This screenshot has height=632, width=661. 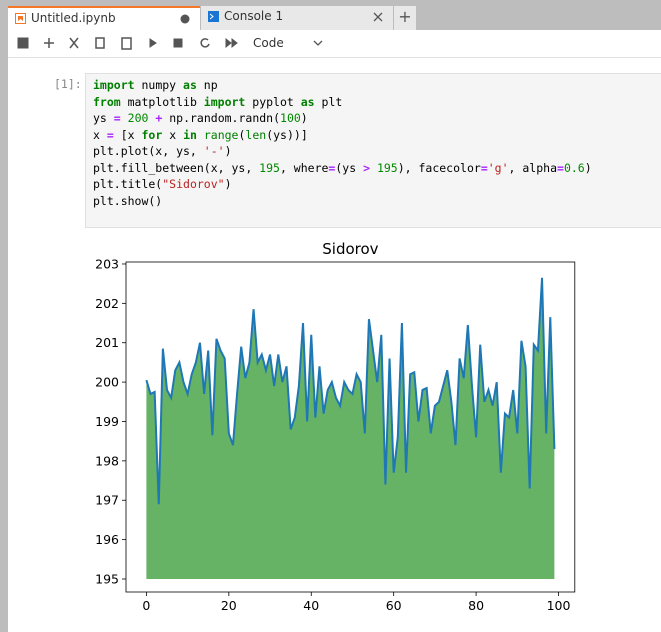 What do you see at coordinates (342, 85) in the screenshot?
I see `code-line: import numpy as np` at bounding box center [342, 85].